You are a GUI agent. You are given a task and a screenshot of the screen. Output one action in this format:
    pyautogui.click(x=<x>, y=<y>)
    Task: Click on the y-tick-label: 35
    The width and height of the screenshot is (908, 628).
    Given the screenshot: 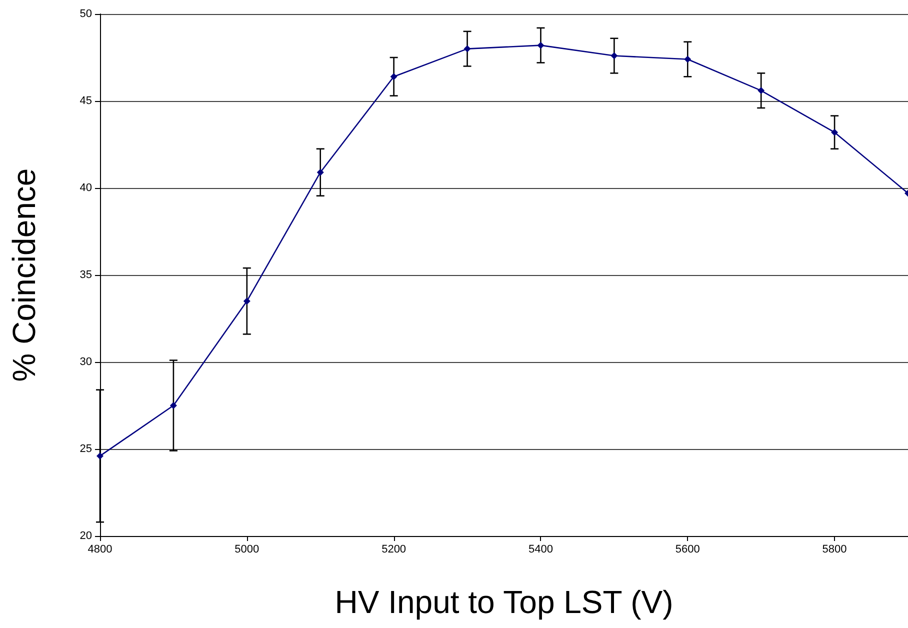 What is the action you would take?
    pyautogui.click(x=86, y=275)
    